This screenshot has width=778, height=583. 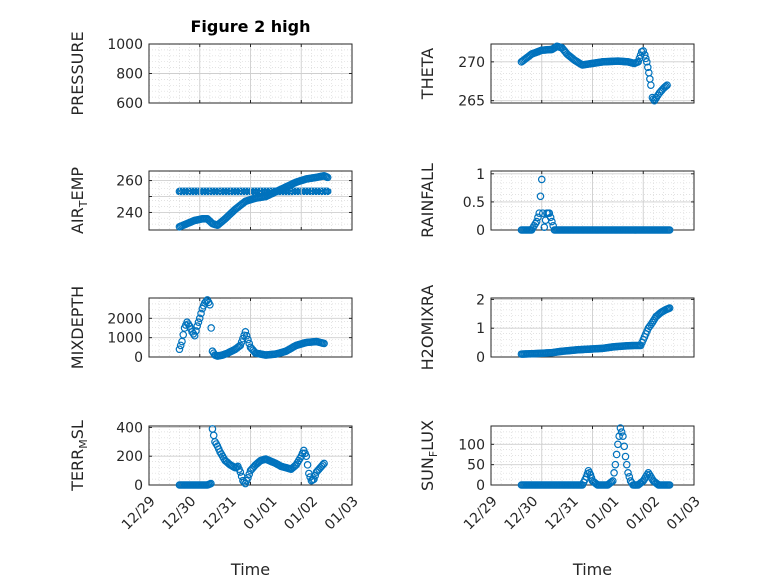 I want to click on subplot-theta: 265 270 THETA, so click(x=556, y=76).